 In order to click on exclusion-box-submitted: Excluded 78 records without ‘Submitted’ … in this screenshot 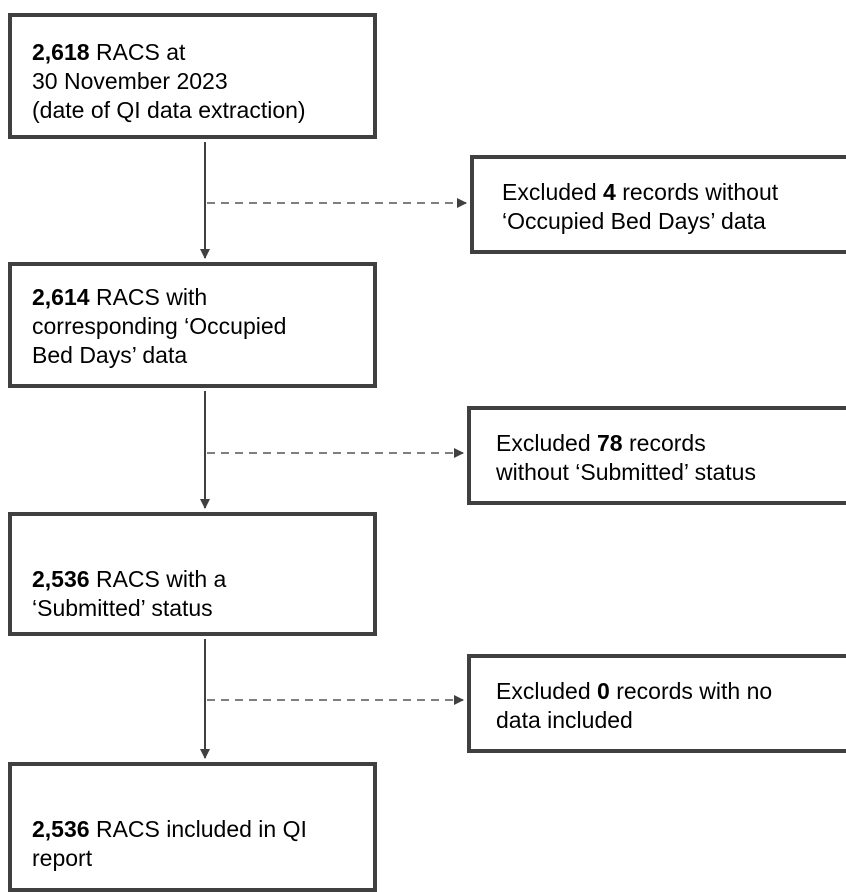, I will do `click(656, 455)`.